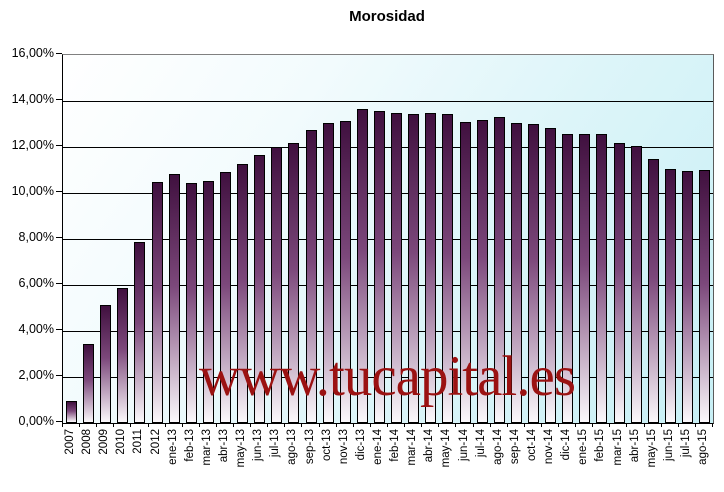 The width and height of the screenshot is (724, 492). I want to click on y-tick-label: 2,00%, so click(36, 375).